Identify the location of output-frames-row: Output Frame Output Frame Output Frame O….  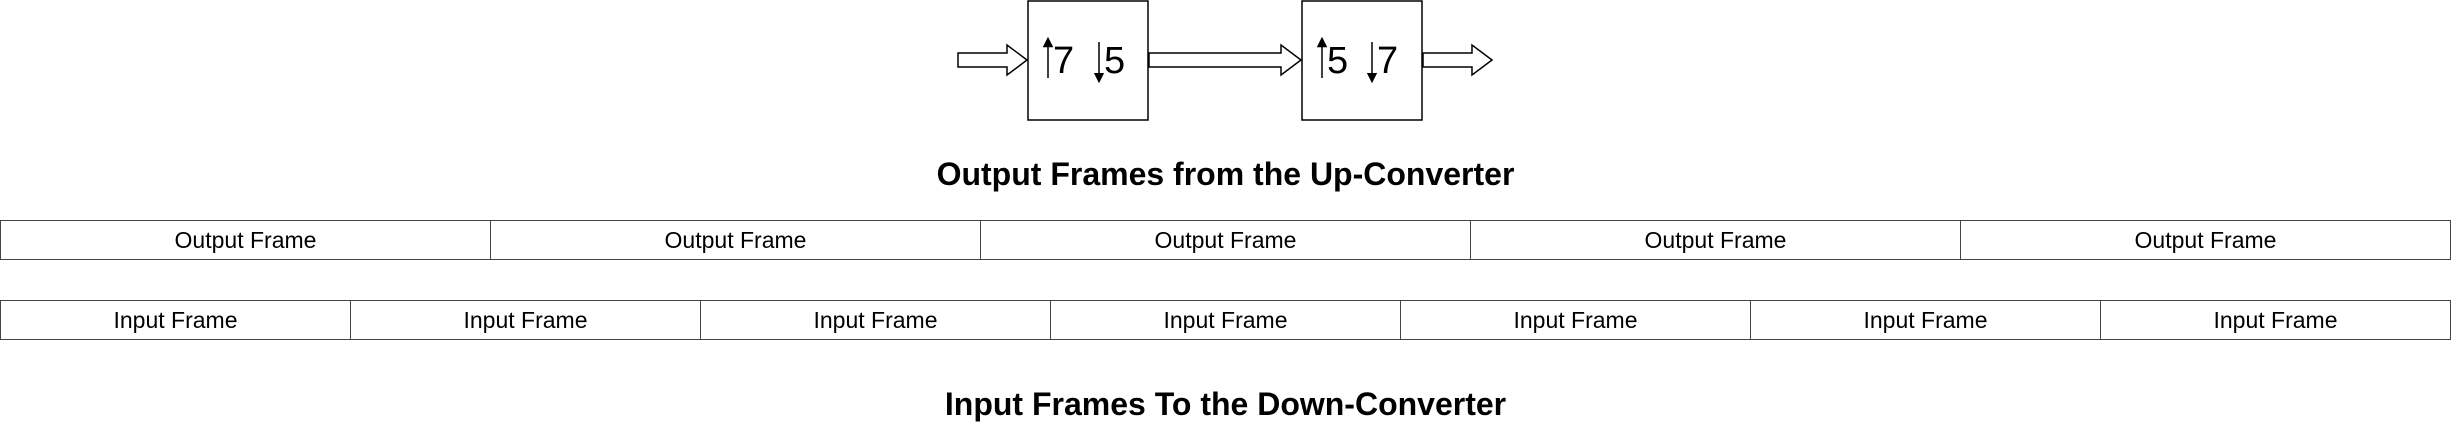
(1225, 240).